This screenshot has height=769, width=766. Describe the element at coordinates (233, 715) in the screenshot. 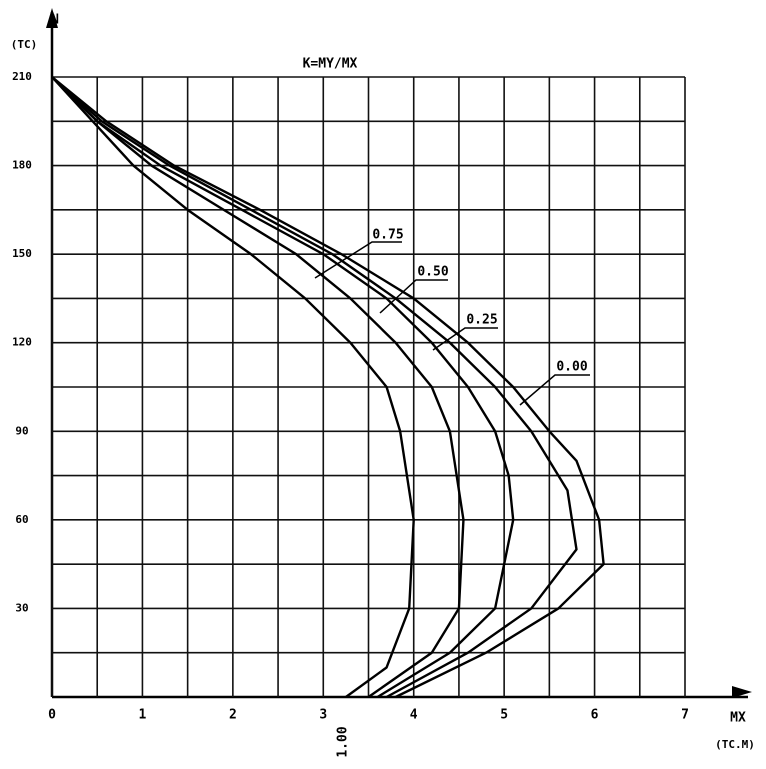

I see `x-tick-label: 2` at that location.